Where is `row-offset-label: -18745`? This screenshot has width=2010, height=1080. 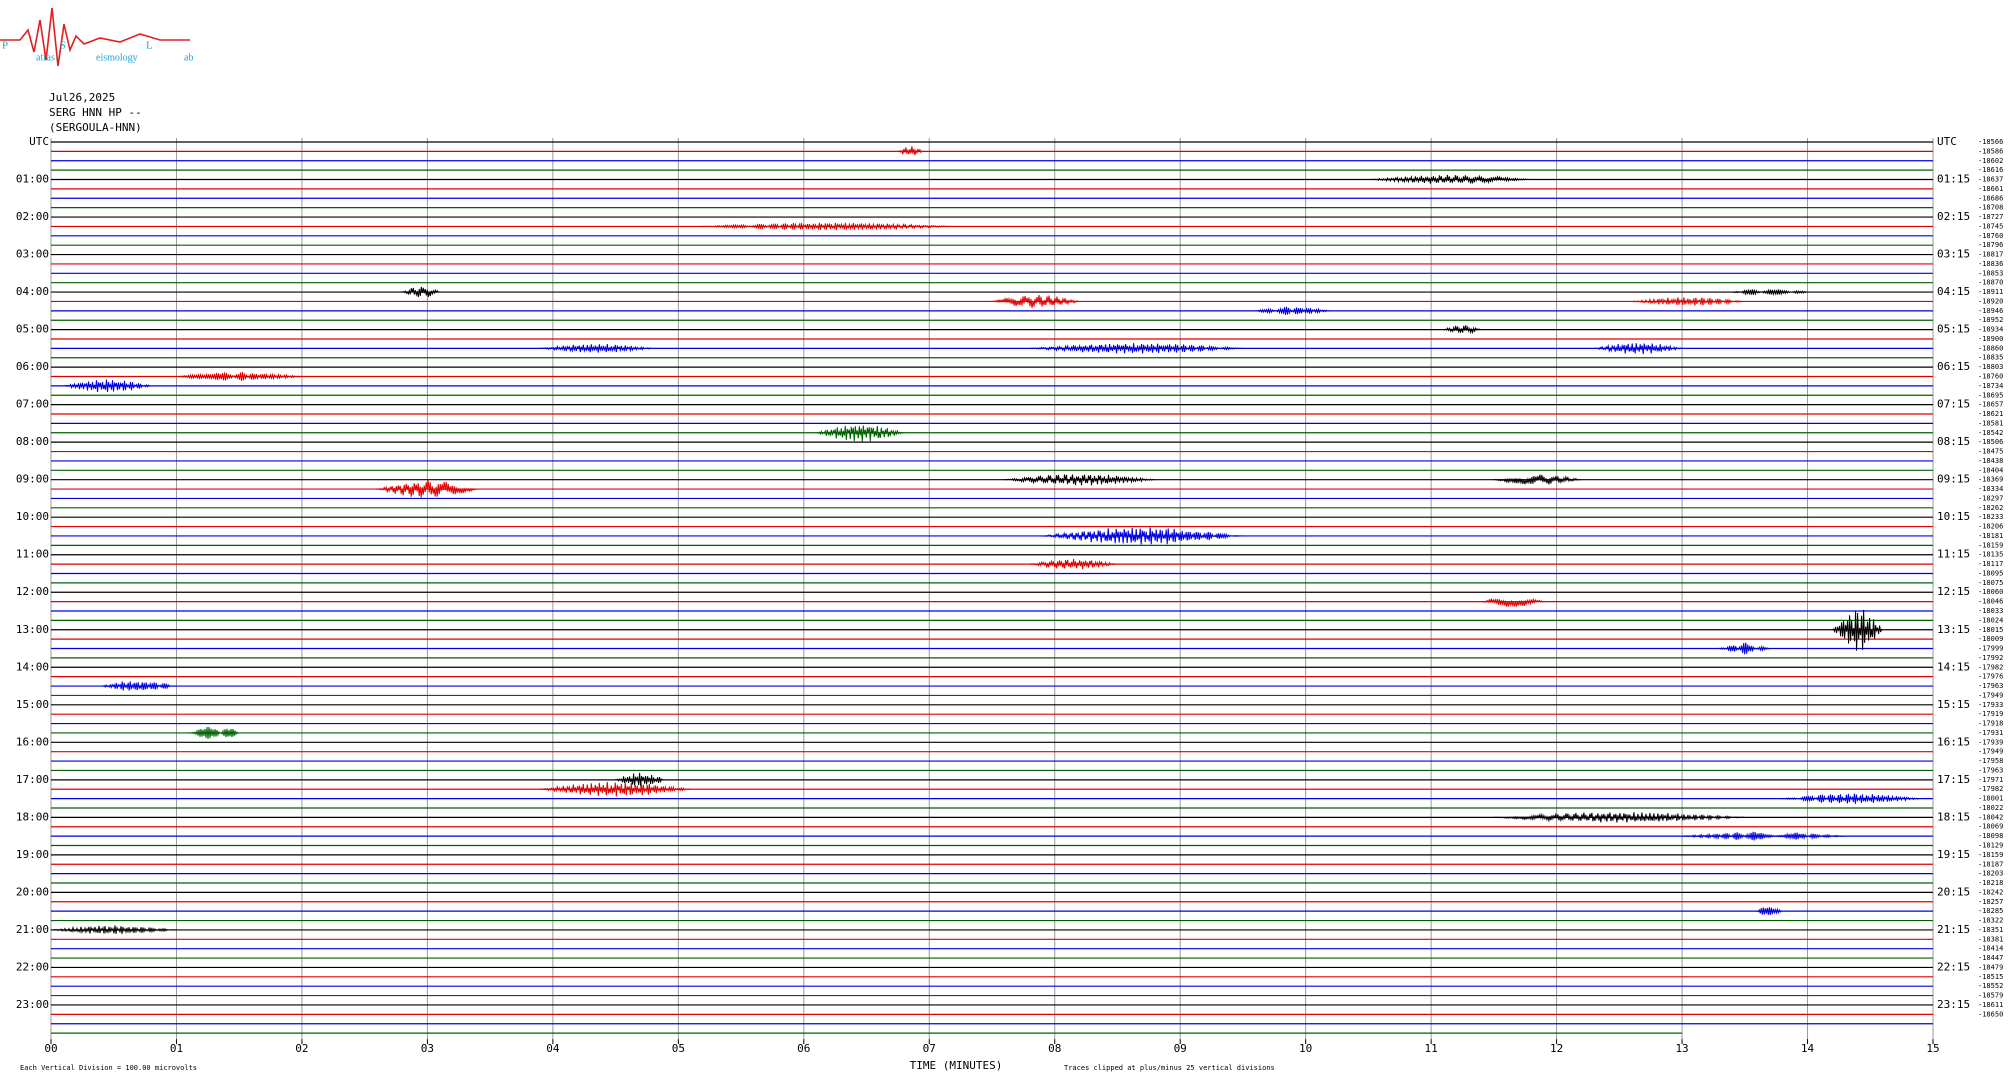 row-offset-label: -18745 is located at coordinates (1990, 226).